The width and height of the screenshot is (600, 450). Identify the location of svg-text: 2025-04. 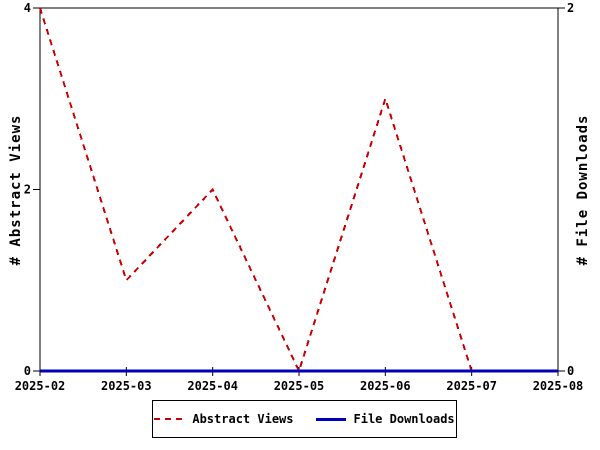
(212, 386).